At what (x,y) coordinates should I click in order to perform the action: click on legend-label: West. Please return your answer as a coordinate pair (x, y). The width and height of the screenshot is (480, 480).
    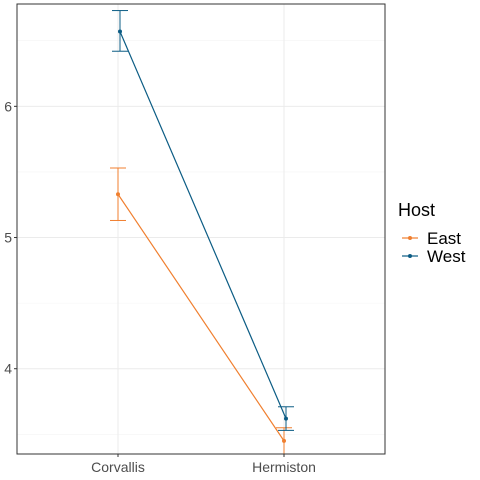
    Looking at the image, I should click on (446, 256).